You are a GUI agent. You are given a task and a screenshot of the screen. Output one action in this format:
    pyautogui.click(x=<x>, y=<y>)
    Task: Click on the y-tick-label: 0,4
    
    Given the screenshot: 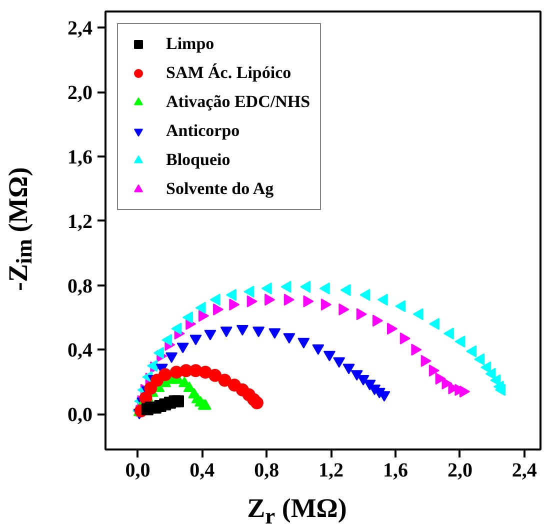 What is the action you would take?
    pyautogui.click(x=80, y=351)
    